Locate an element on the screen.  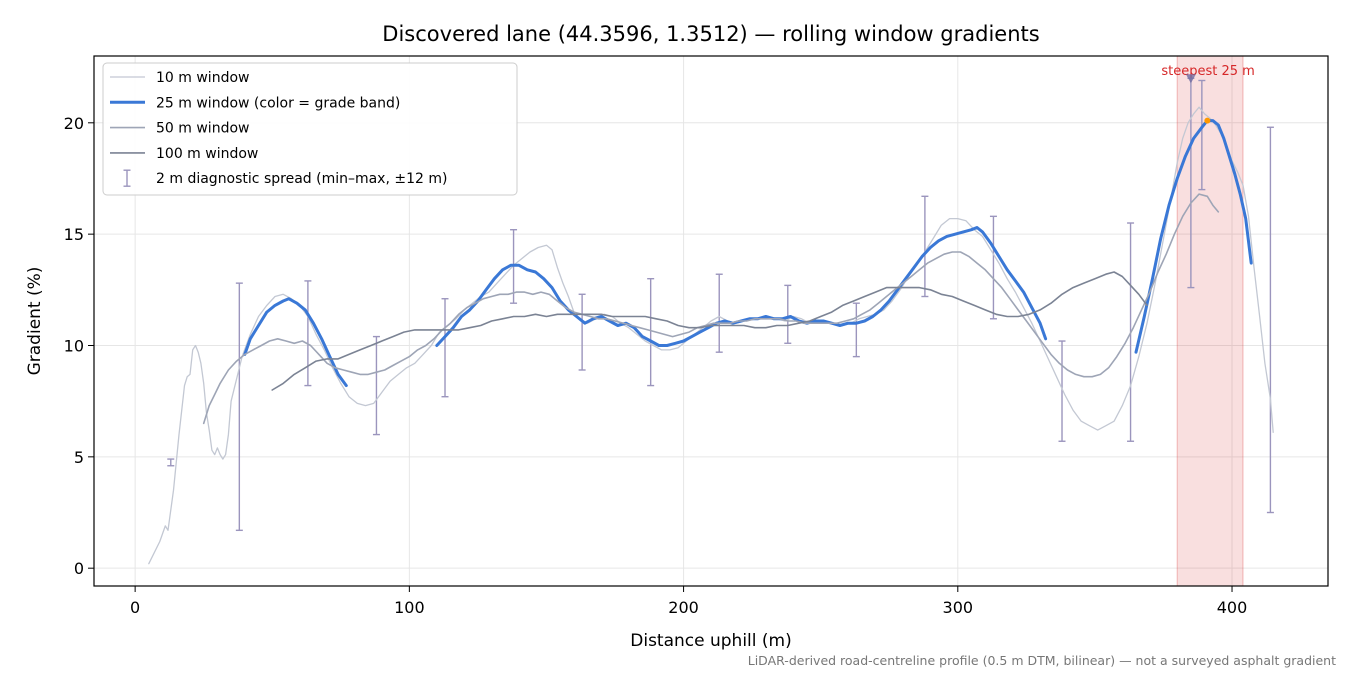
y-tick-label: 0 is located at coordinates (79, 568).